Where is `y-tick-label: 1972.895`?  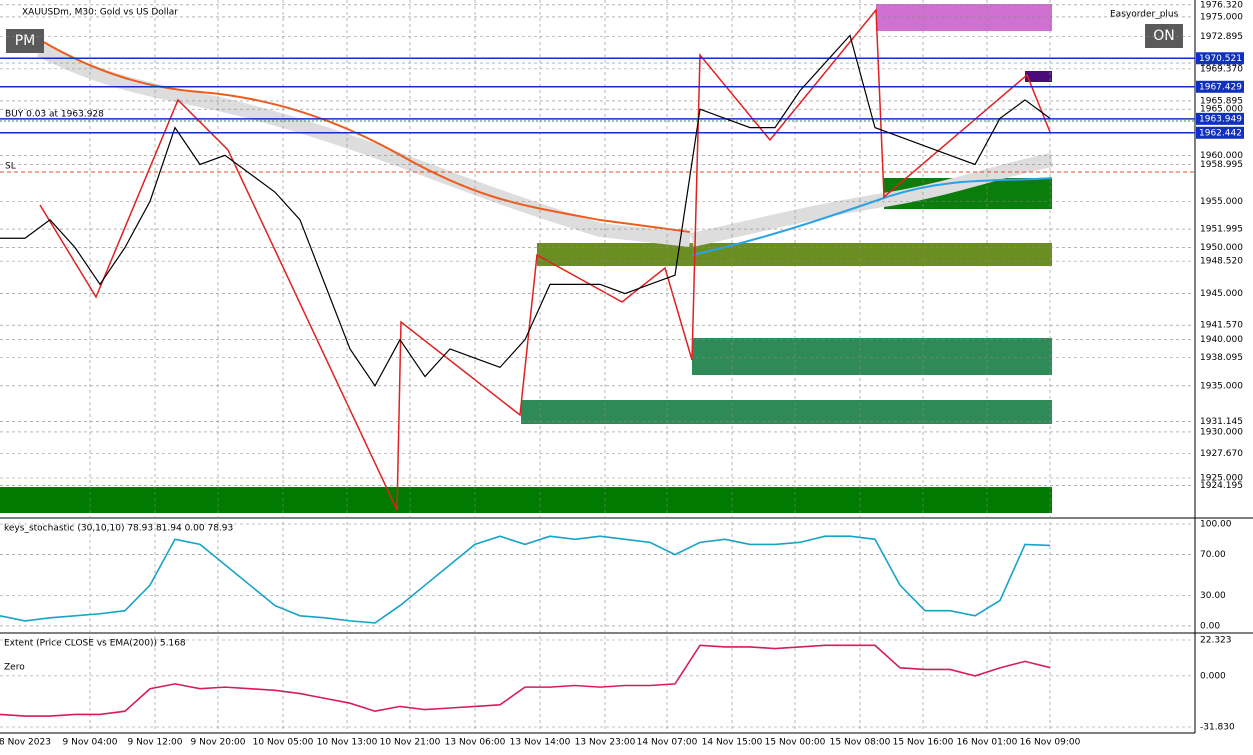
y-tick-label: 1972.895 is located at coordinates (1221, 37).